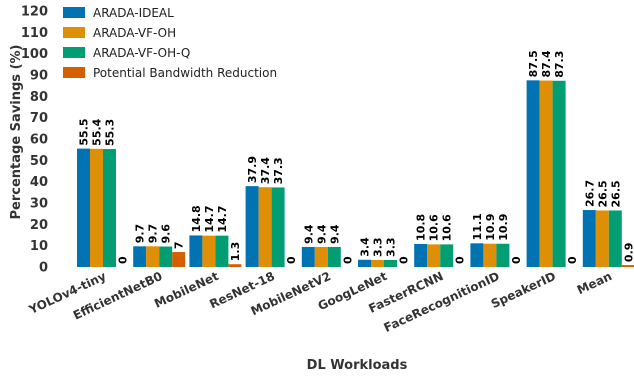 The height and width of the screenshot is (382, 634). I want to click on bar-value-label: 10.8, so click(421, 227).